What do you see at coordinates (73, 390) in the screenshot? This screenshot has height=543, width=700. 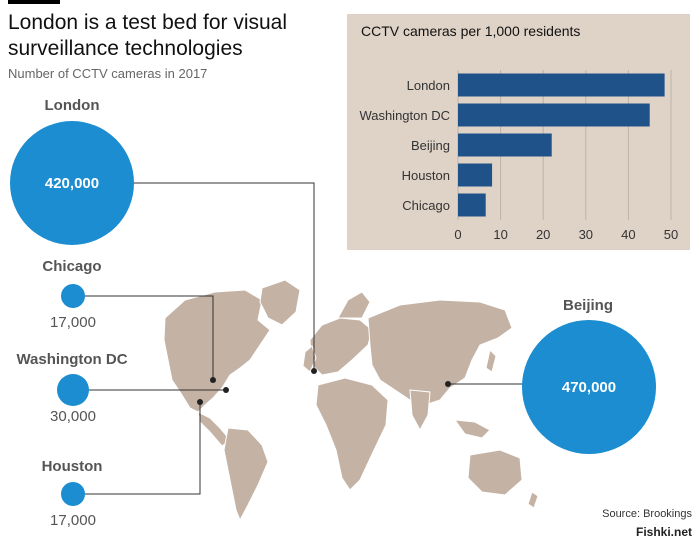 I see `washington-bubble` at bounding box center [73, 390].